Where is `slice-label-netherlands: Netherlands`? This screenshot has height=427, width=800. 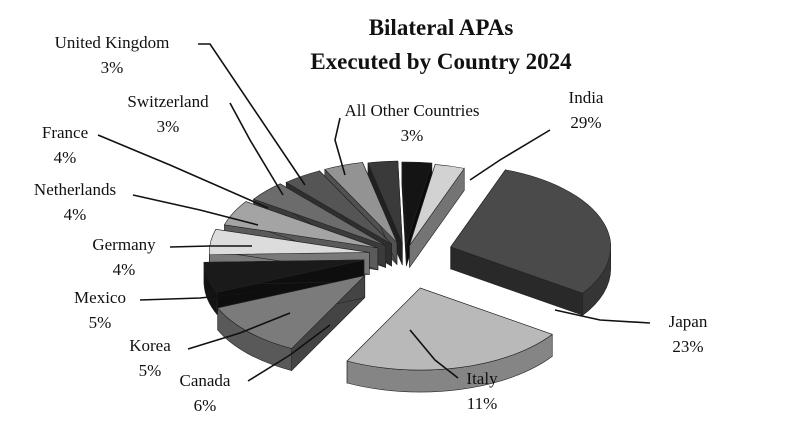
slice-label-netherlands: Netherlands is located at coordinates (75, 189).